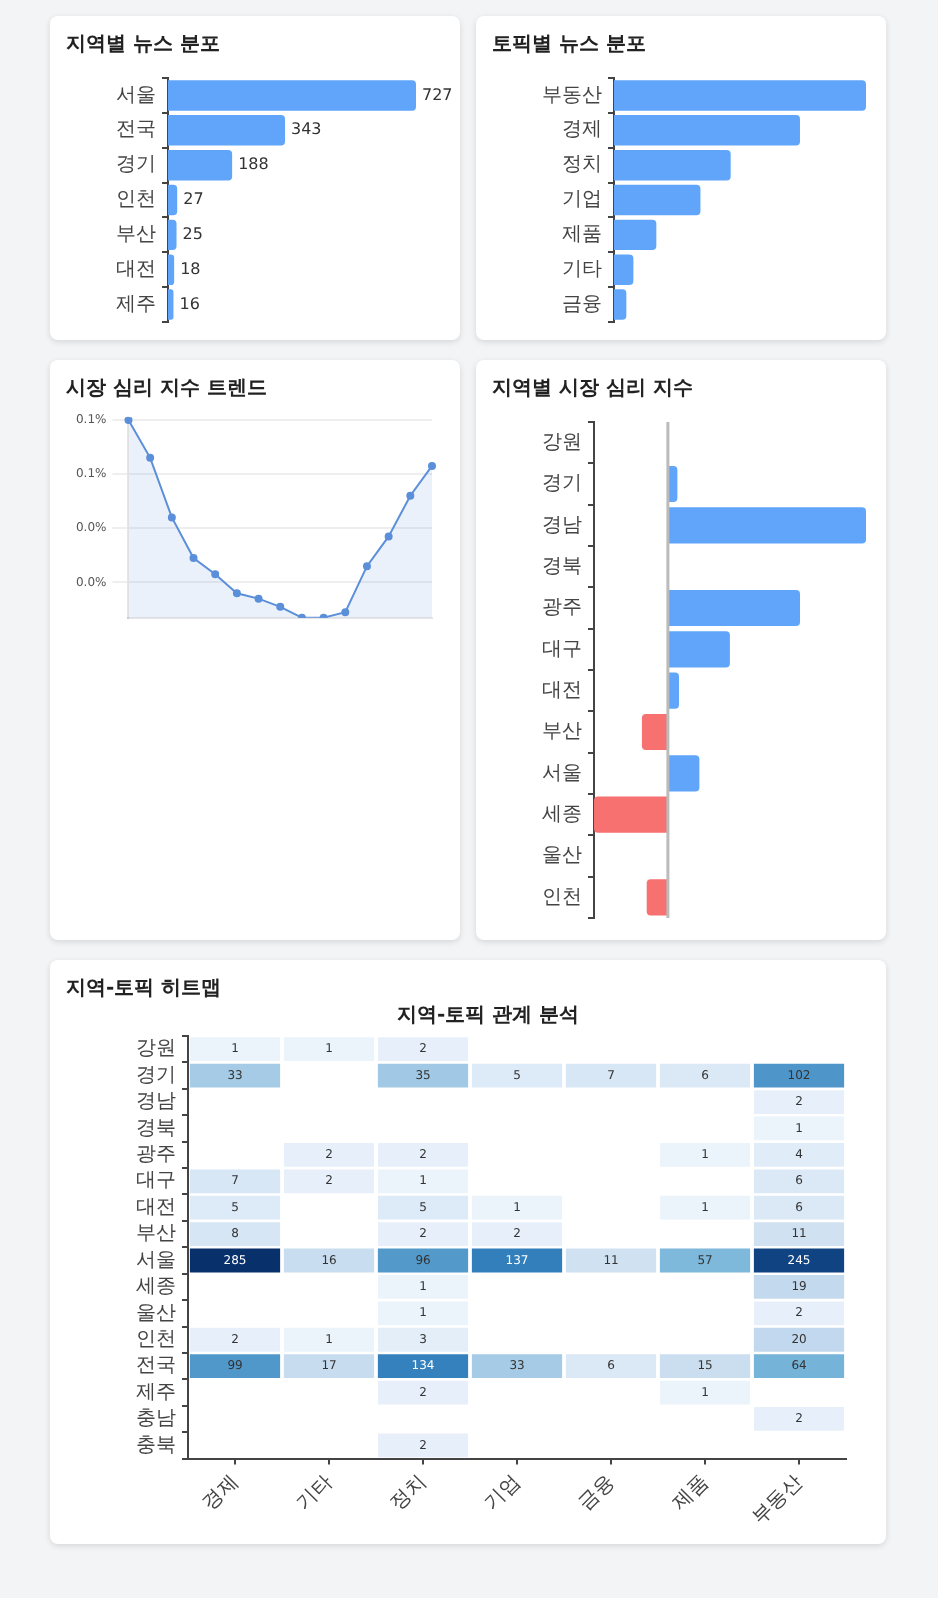  Describe the element at coordinates (582, 165) in the screenshot. I see `y-tick-label: 정치` at that location.